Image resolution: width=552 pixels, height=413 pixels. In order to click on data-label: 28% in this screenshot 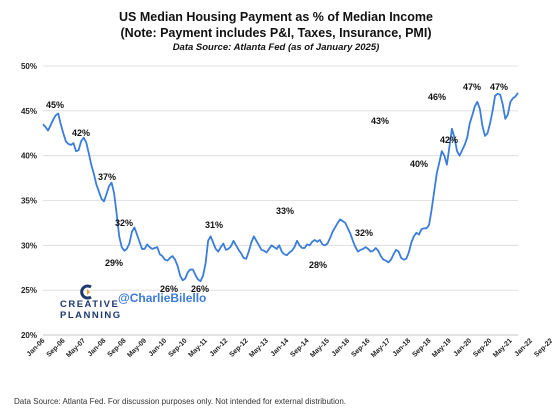, I will do `click(318, 265)`.